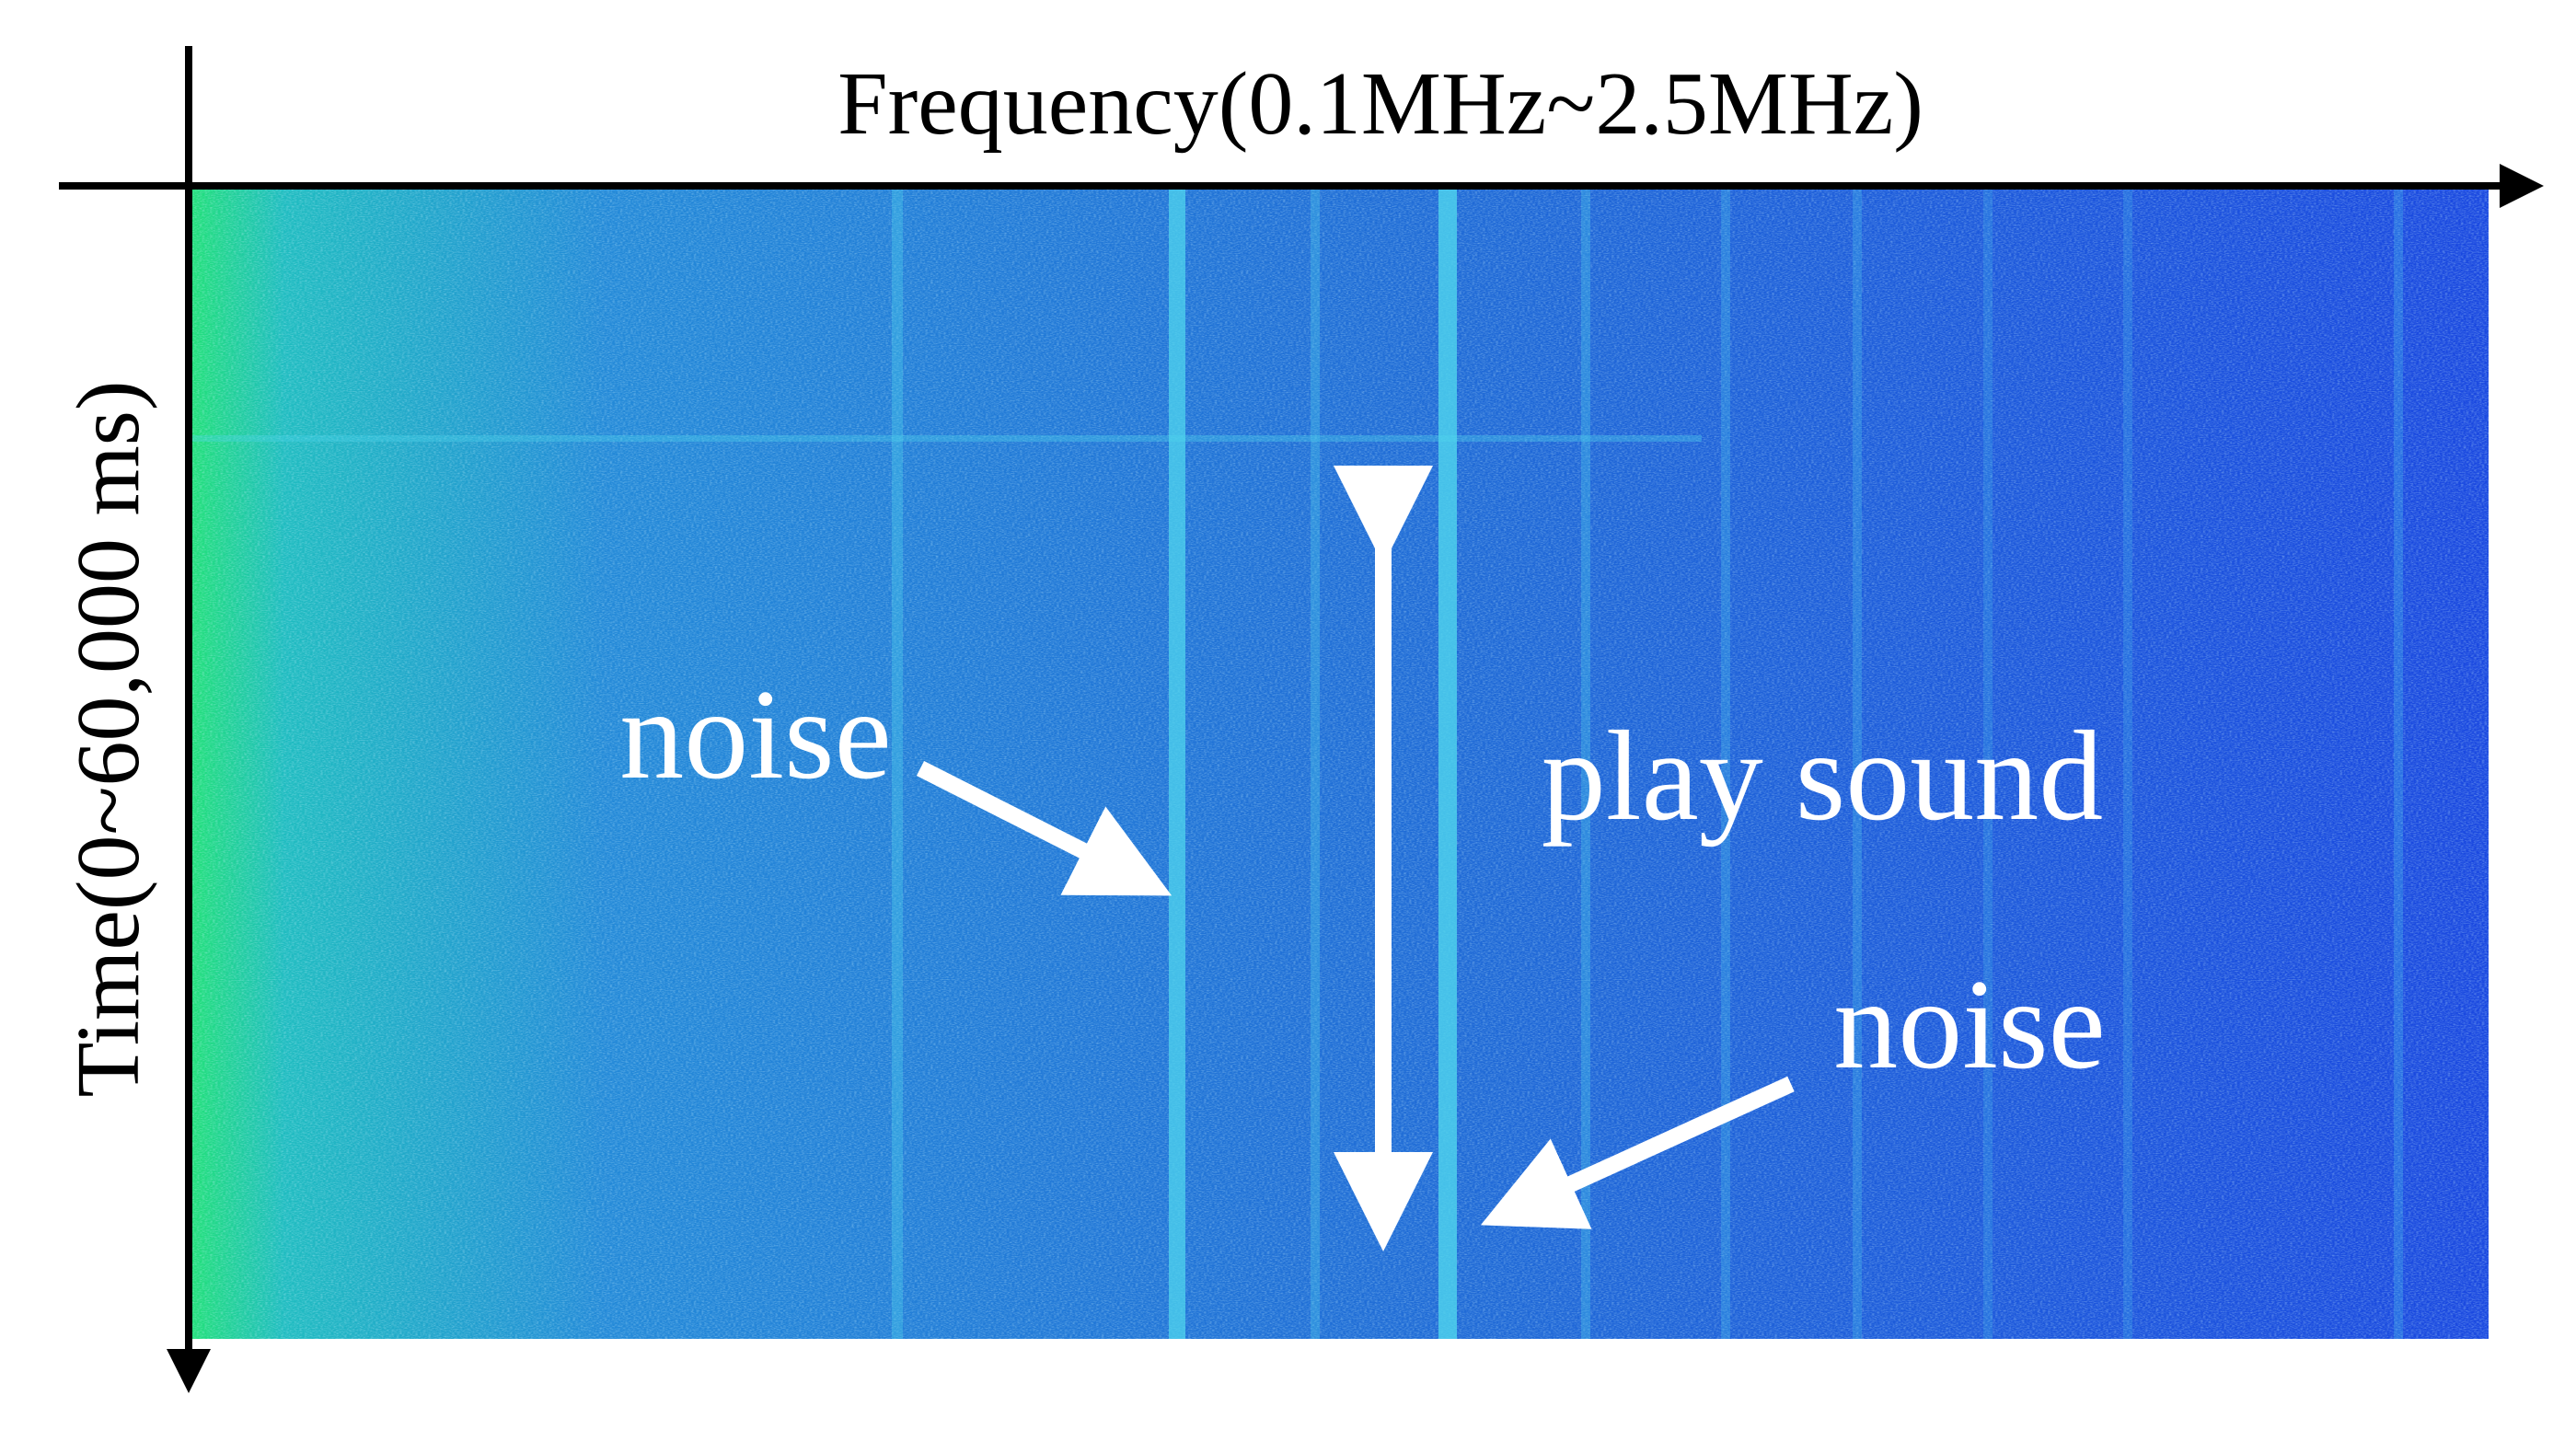 The height and width of the screenshot is (1441, 2576). What do you see at coordinates (1823, 776) in the screenshot?
I see `annotation-play-sound: play sound` at bounding box center [1823, 776].